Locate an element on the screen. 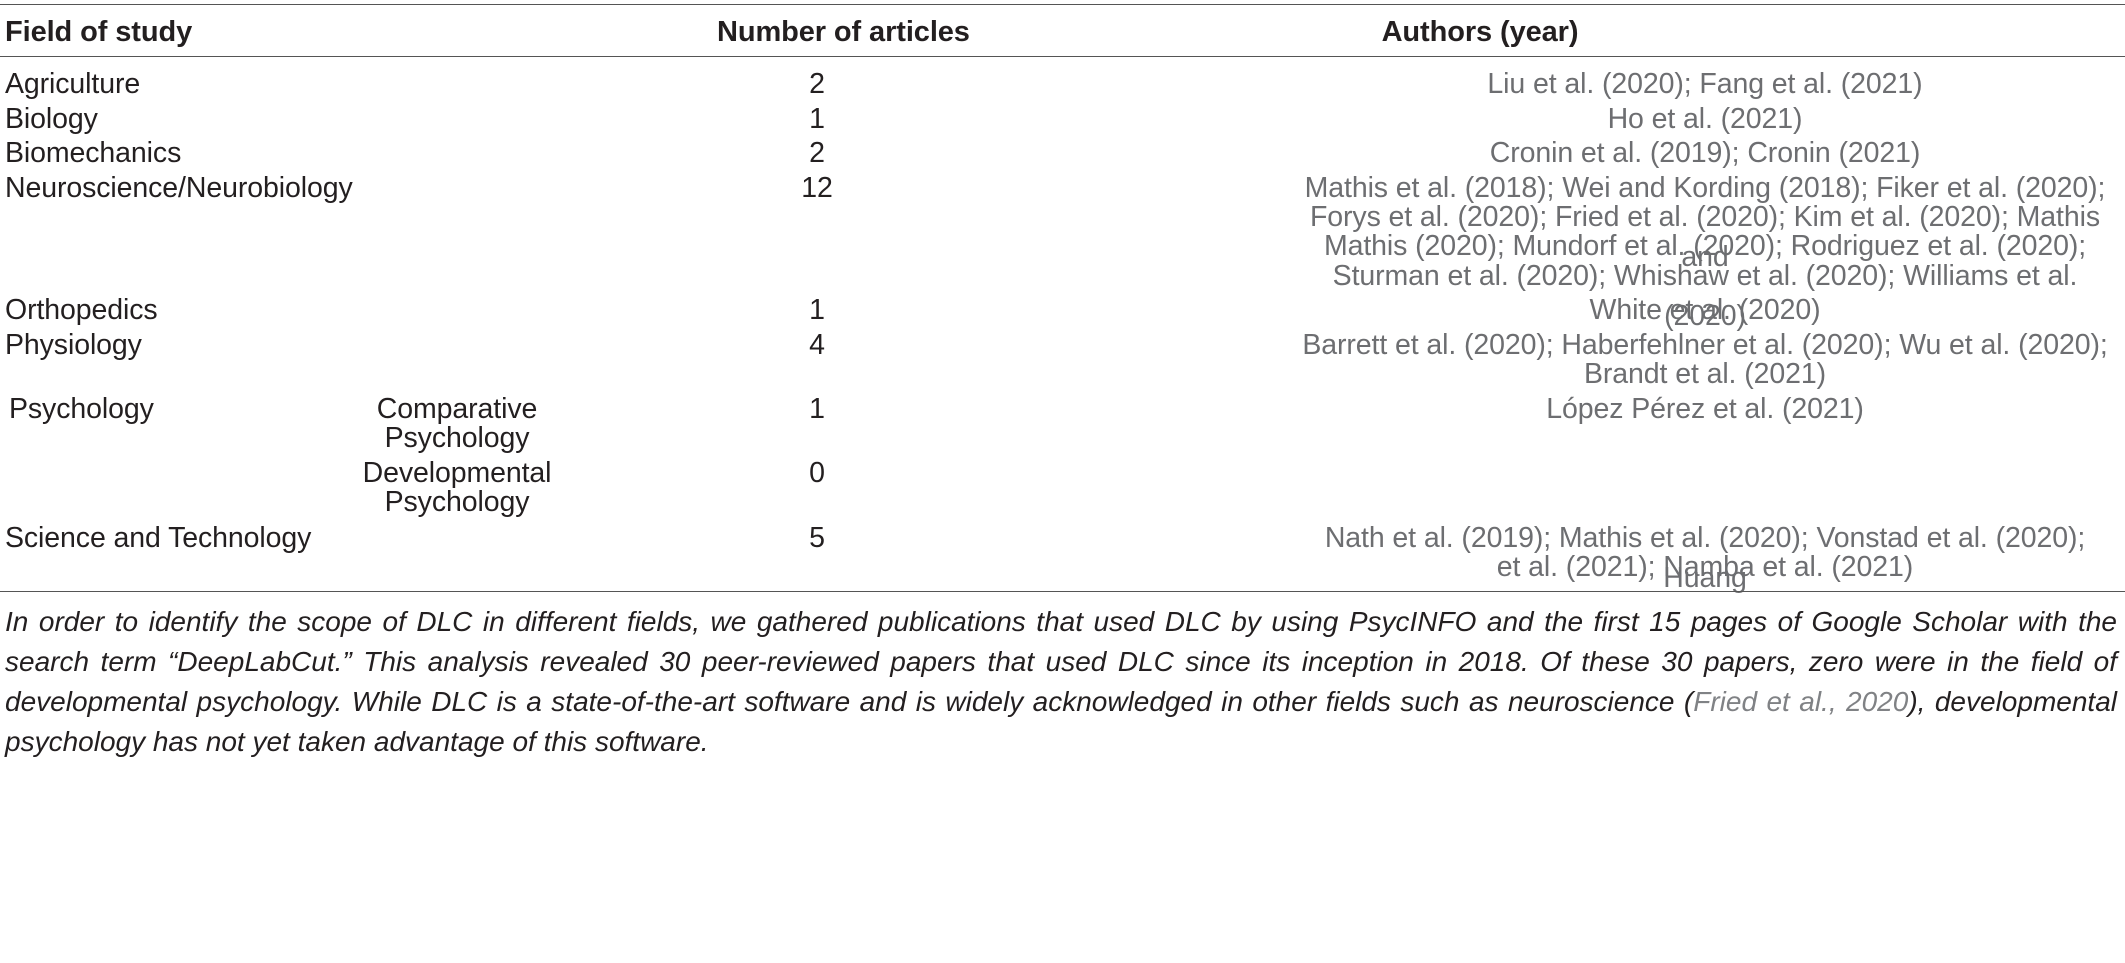 The height and width of the screenshot is (963, 2125). header-number-of-articles: Number of articles is located at coordinates (843, 32).